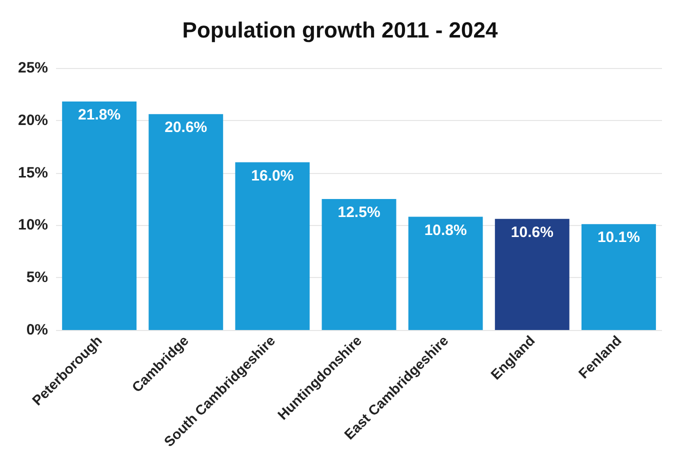 The height and width of the screenshot is (470, 680). Describe the element at coordinates (272, 175) in the screenshot. I see `data-label: 16.0%` at that location.